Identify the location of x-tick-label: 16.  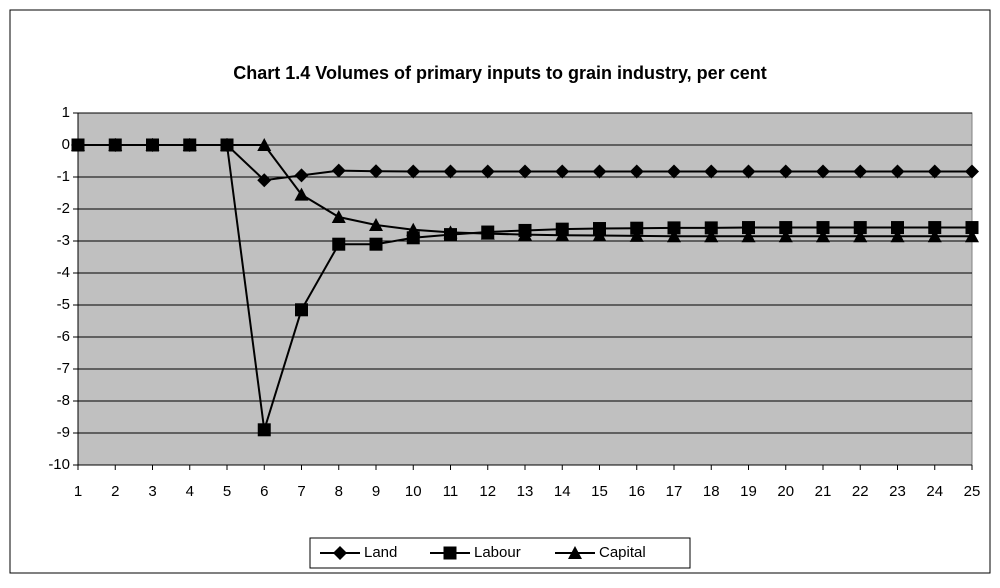
(636, 491).